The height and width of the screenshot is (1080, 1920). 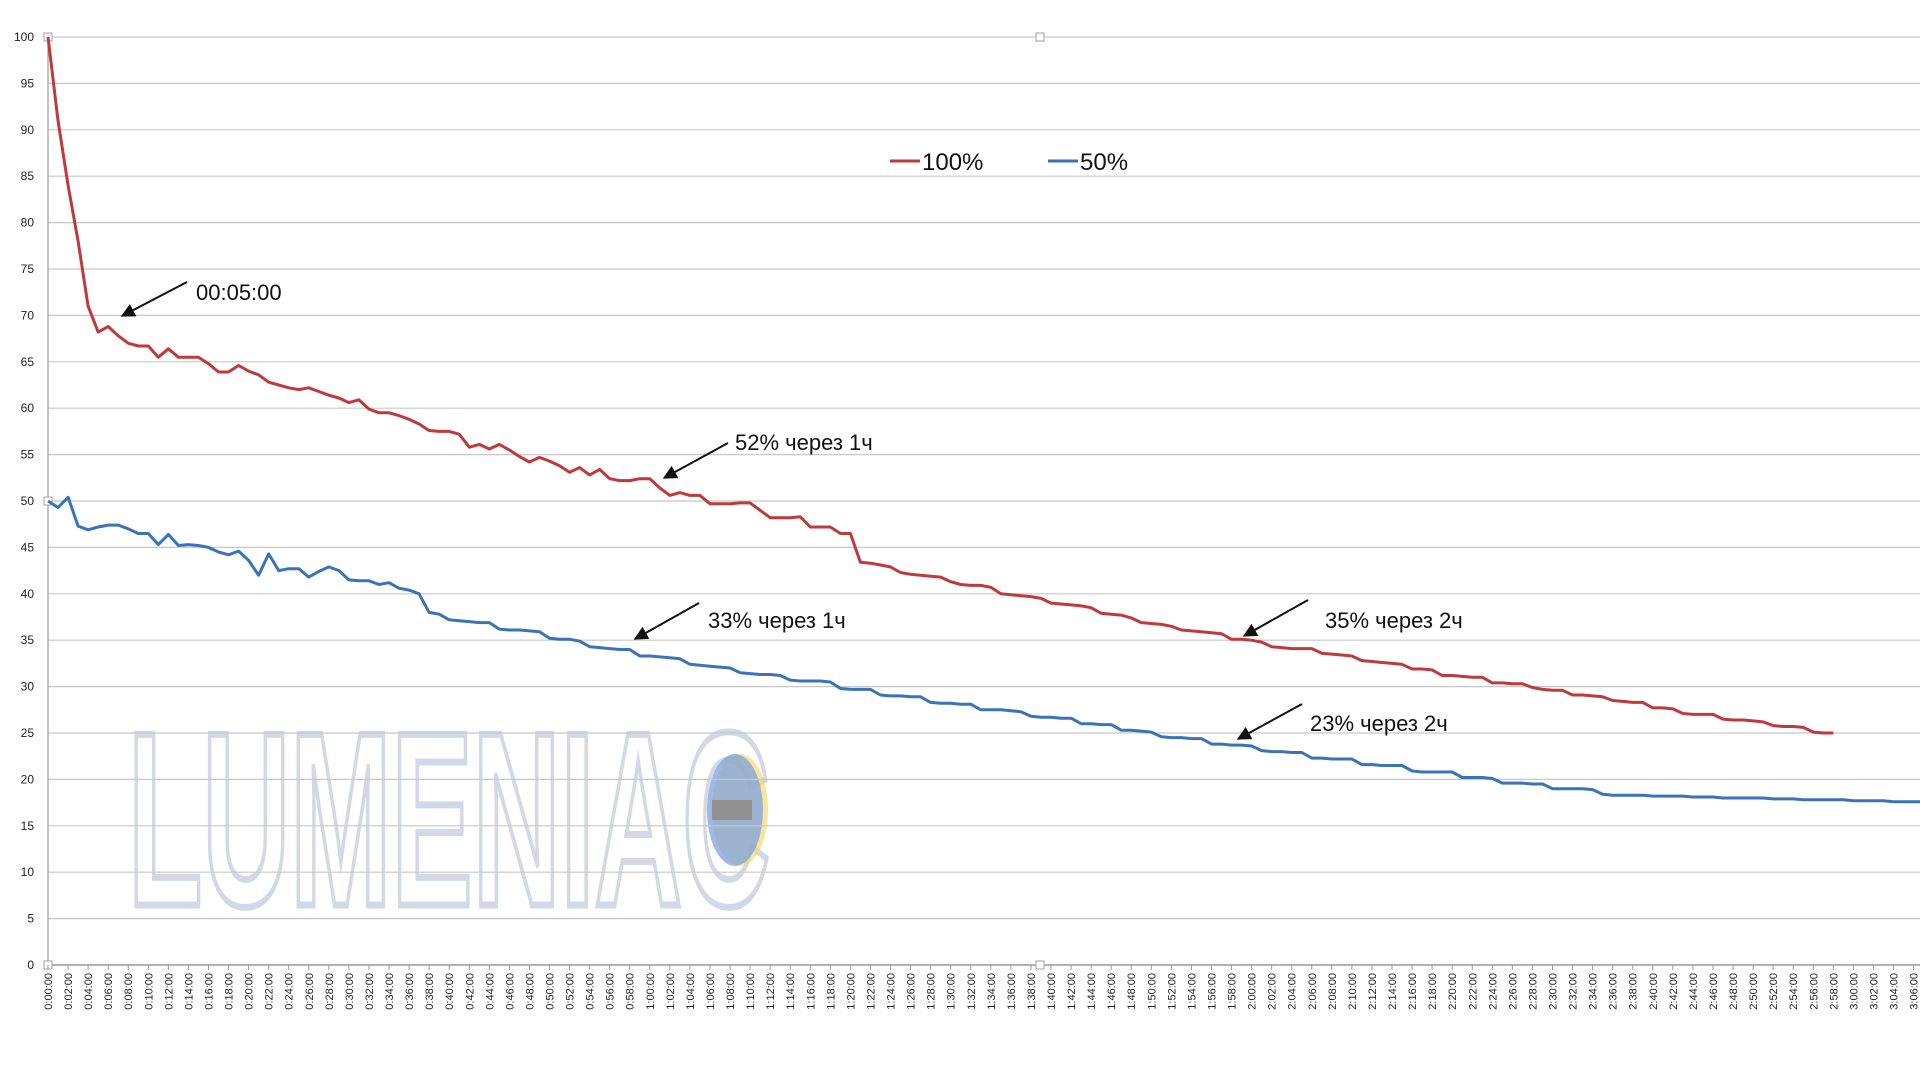 What do you see at coordinates (28, 130) in the screenshot?
I see `y-tick-label: 90` at bounding box center [28, 130].